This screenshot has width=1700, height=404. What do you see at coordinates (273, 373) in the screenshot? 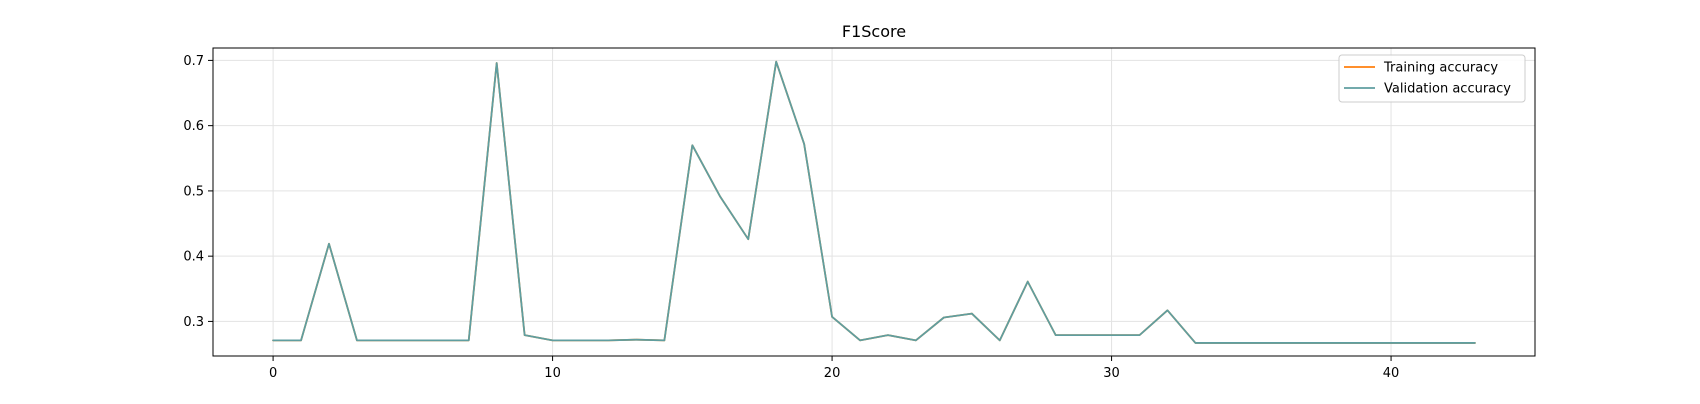
I see `x-tick-label: 0` at bounding box center [273, 373].